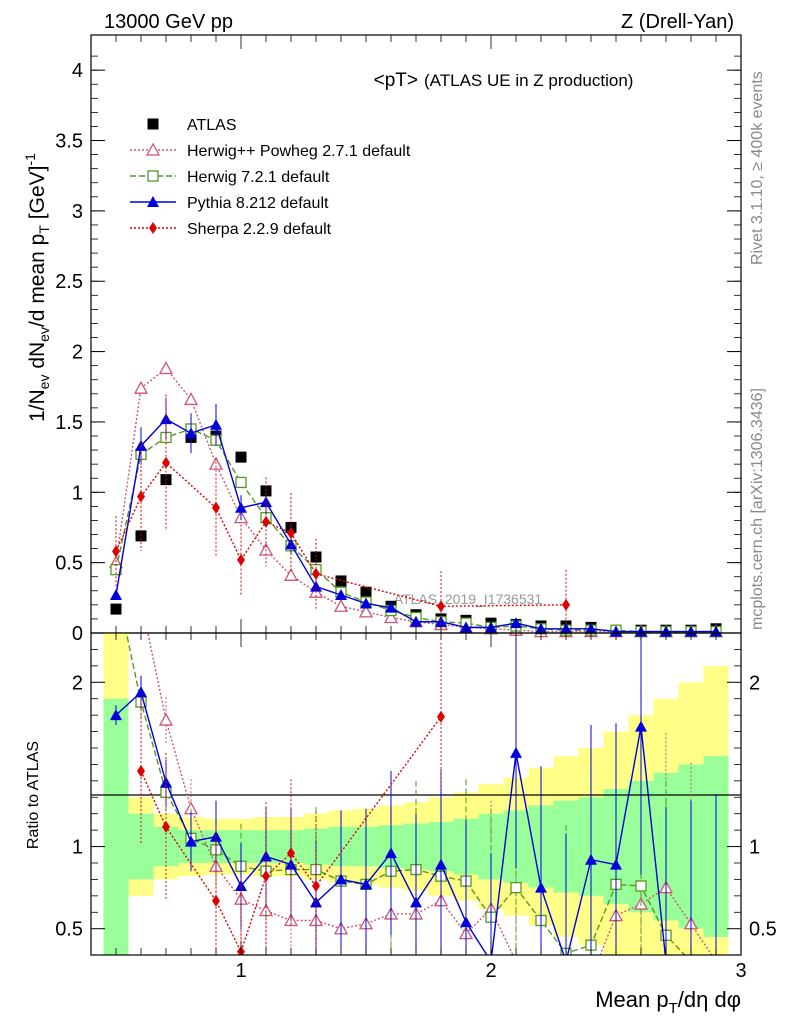  I want to click on main-y-tick-label: 1, so click(77, 493).